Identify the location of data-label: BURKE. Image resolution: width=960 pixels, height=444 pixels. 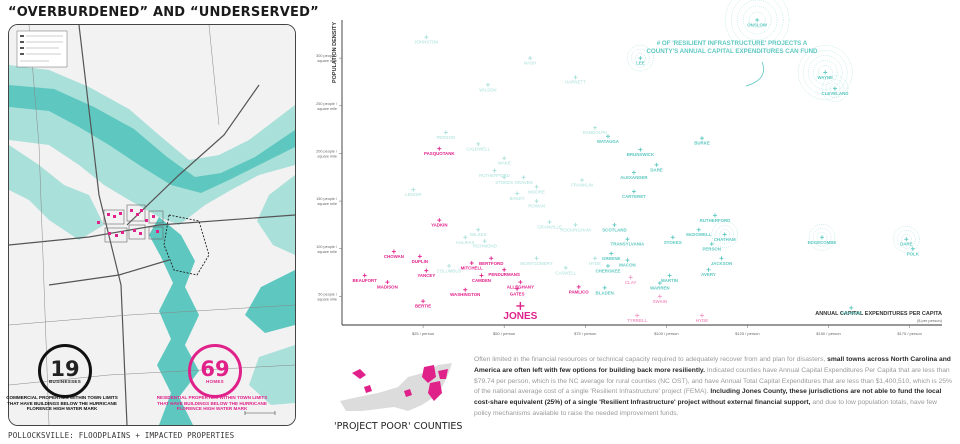
(702, 143).